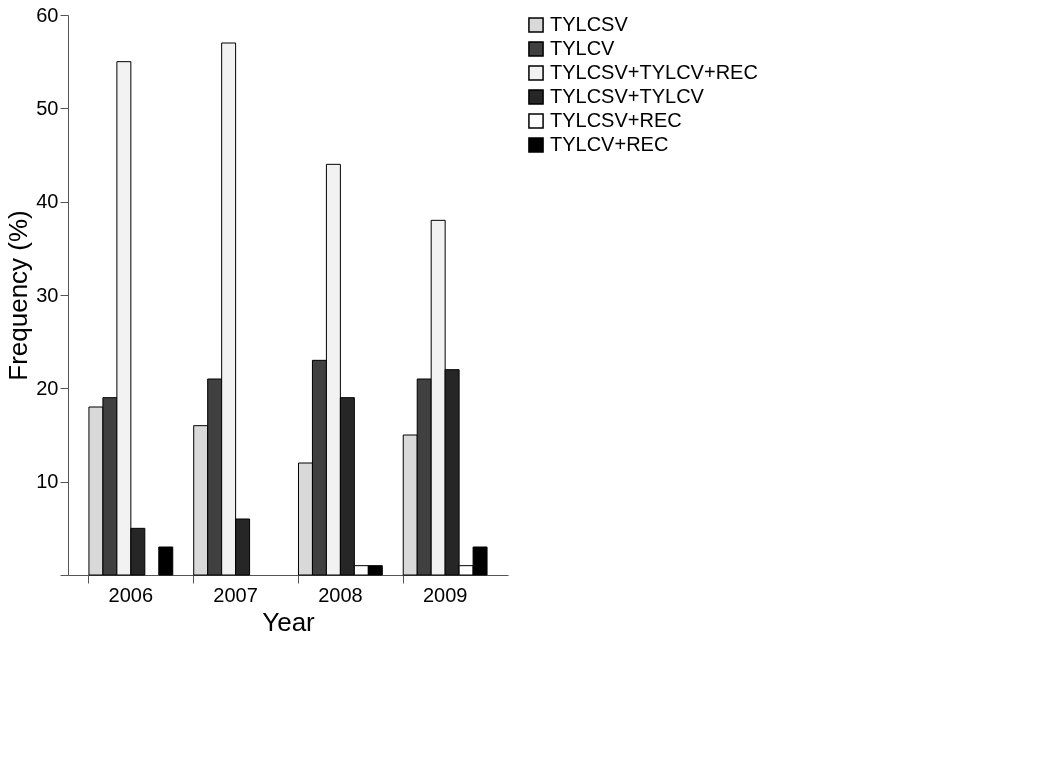 This screenshot has width=1045, height=767. Describe the element at coordinates (616, 120) in the screenshot. I see `legend-label: TYLCSV+REC` at that location.